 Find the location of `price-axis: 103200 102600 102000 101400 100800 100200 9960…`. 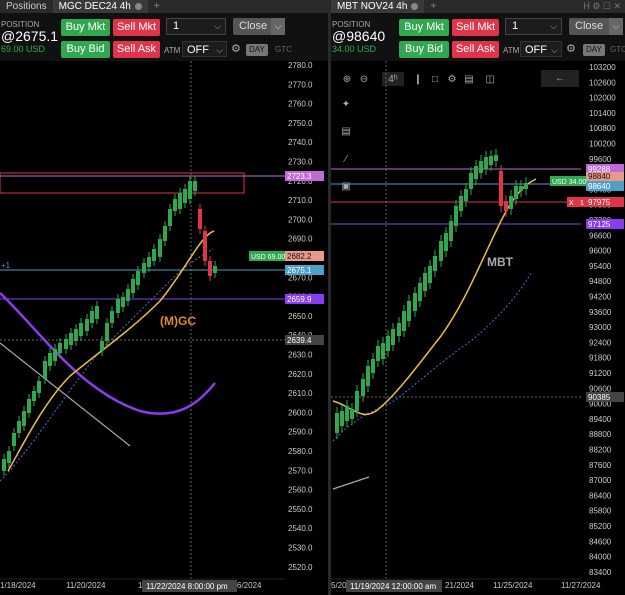

price-axis: 103200 102600 102000 101400 100800 100200 9960… is located at coordinates (602, 320).